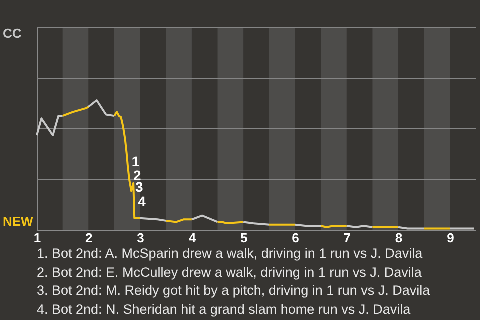 The image size is (480, 320). What do you see at coordinates (18, 221) in the screenshot?
I see `text: NEW` at bounding box center [18, 221].